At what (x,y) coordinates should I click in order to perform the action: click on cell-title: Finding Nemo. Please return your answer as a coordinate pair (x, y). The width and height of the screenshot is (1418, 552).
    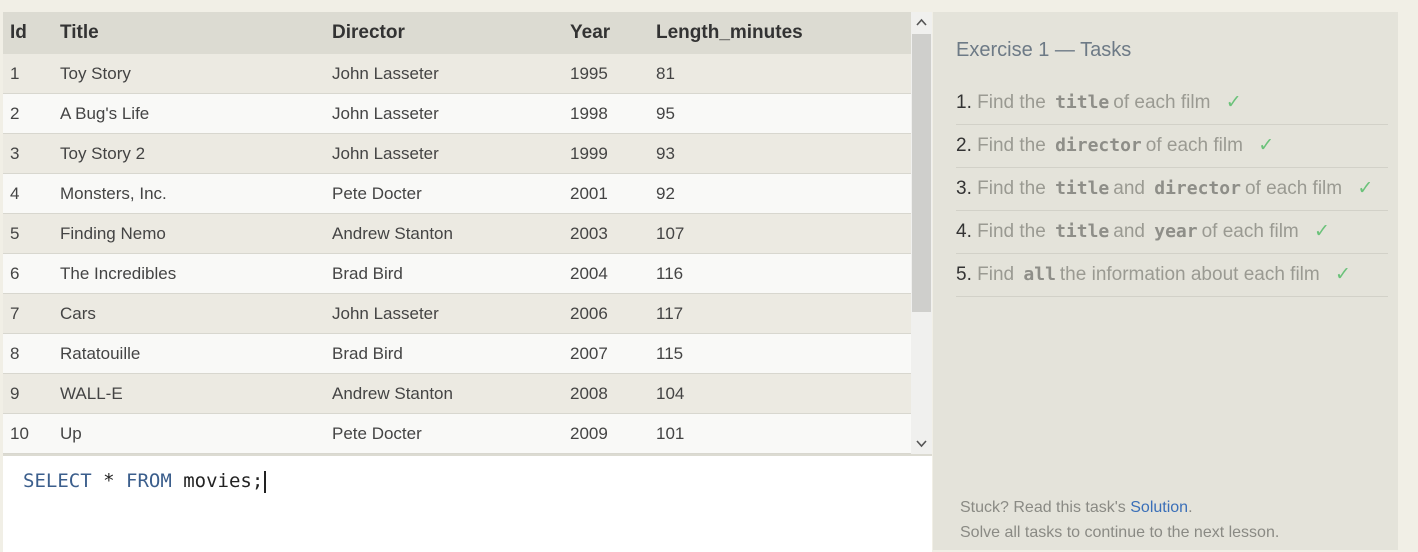
    Looking at the image, I should click on (189, 233).